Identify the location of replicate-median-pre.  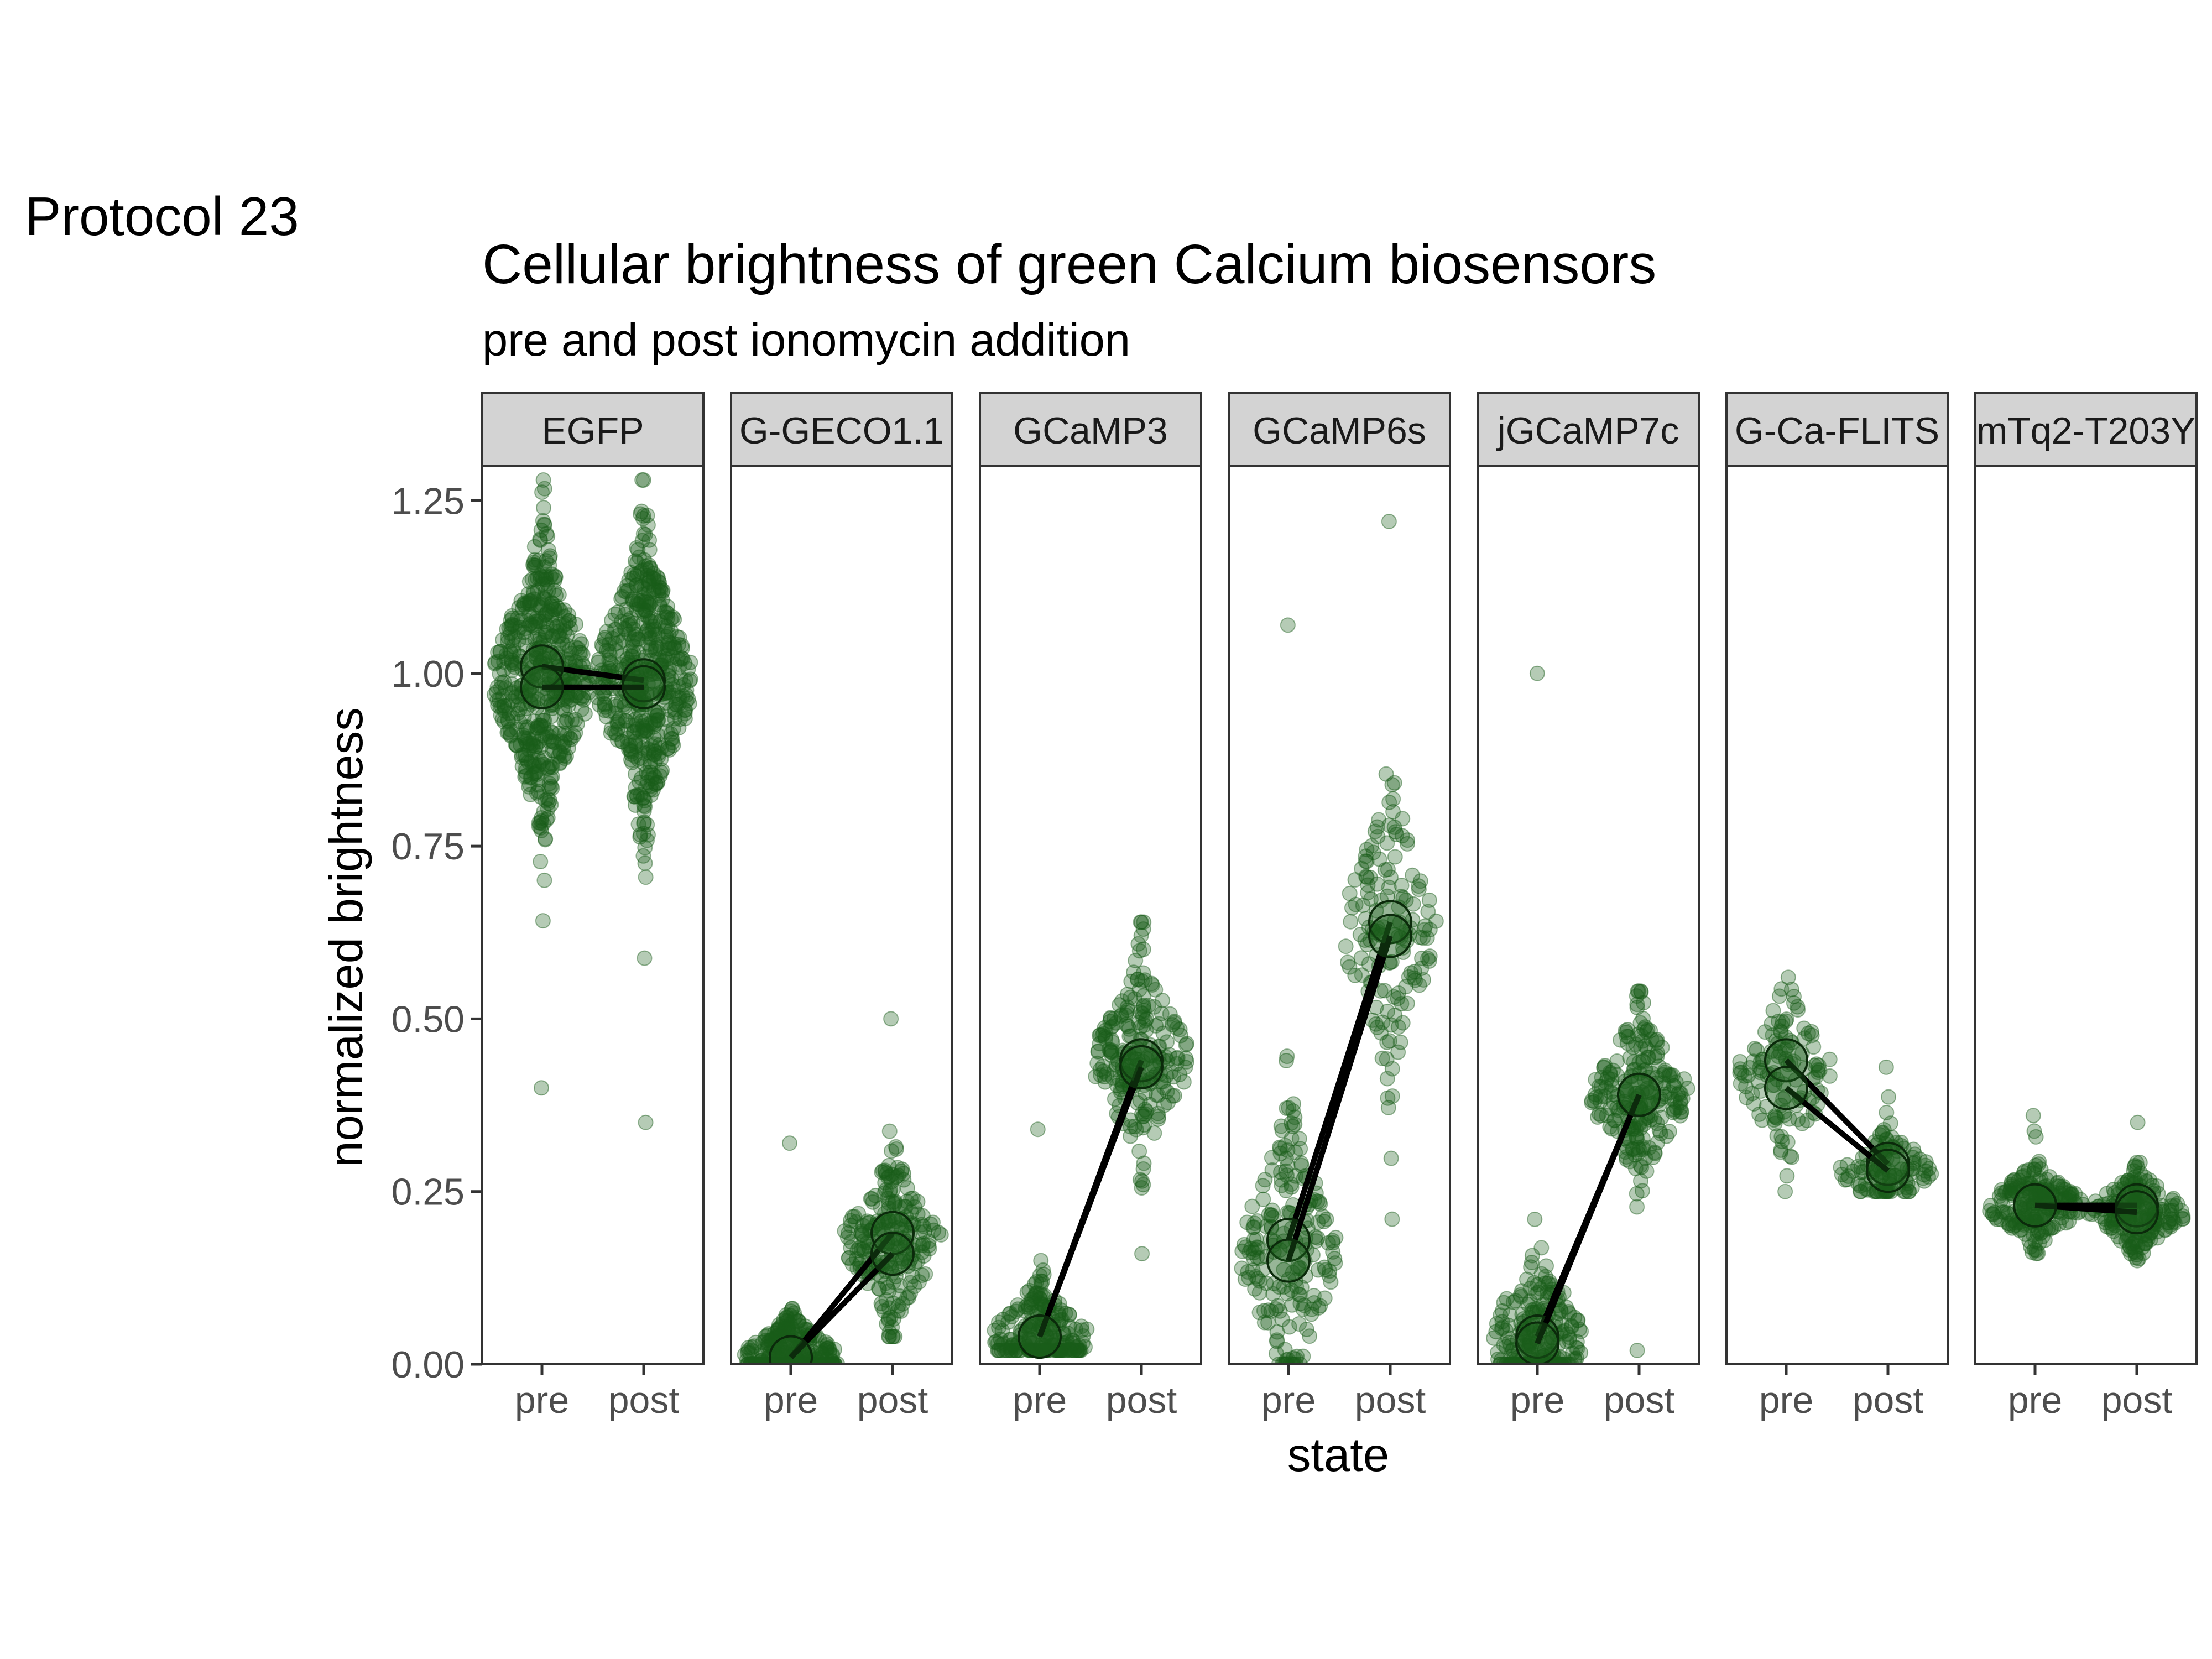
(1288, 1261).